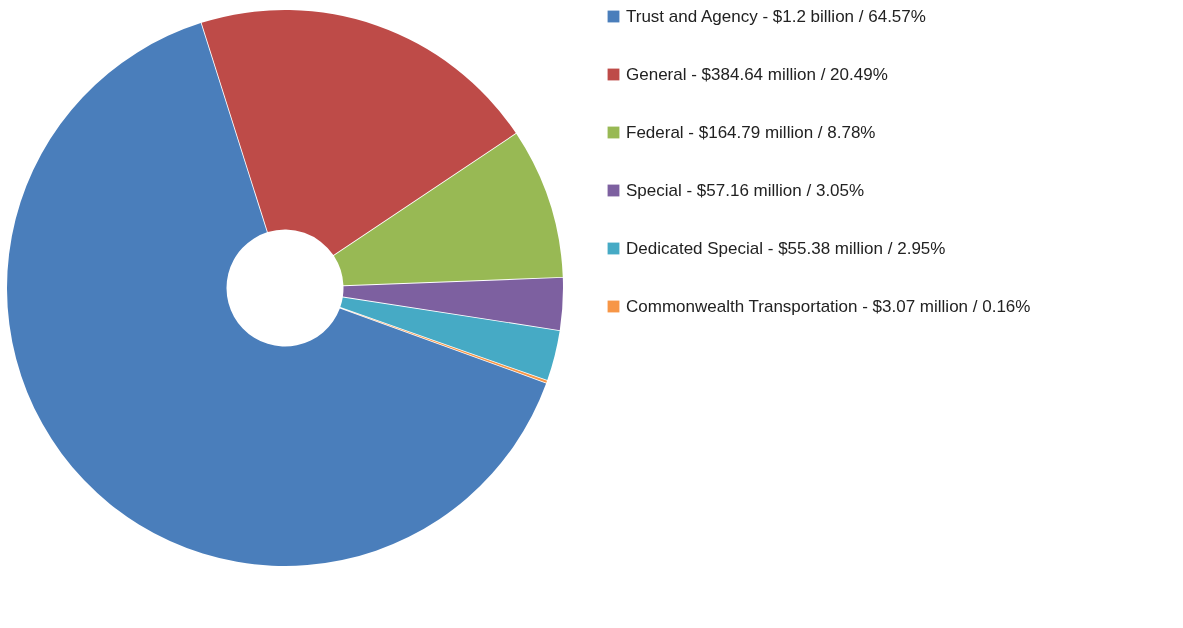 This screenshot has width=1183, height=628. Describe the element at coordinates (828, 306) in the screenshot. I see `legend-label: Commonwealth Transportation - $3.07 million / 0.16%` at that location.